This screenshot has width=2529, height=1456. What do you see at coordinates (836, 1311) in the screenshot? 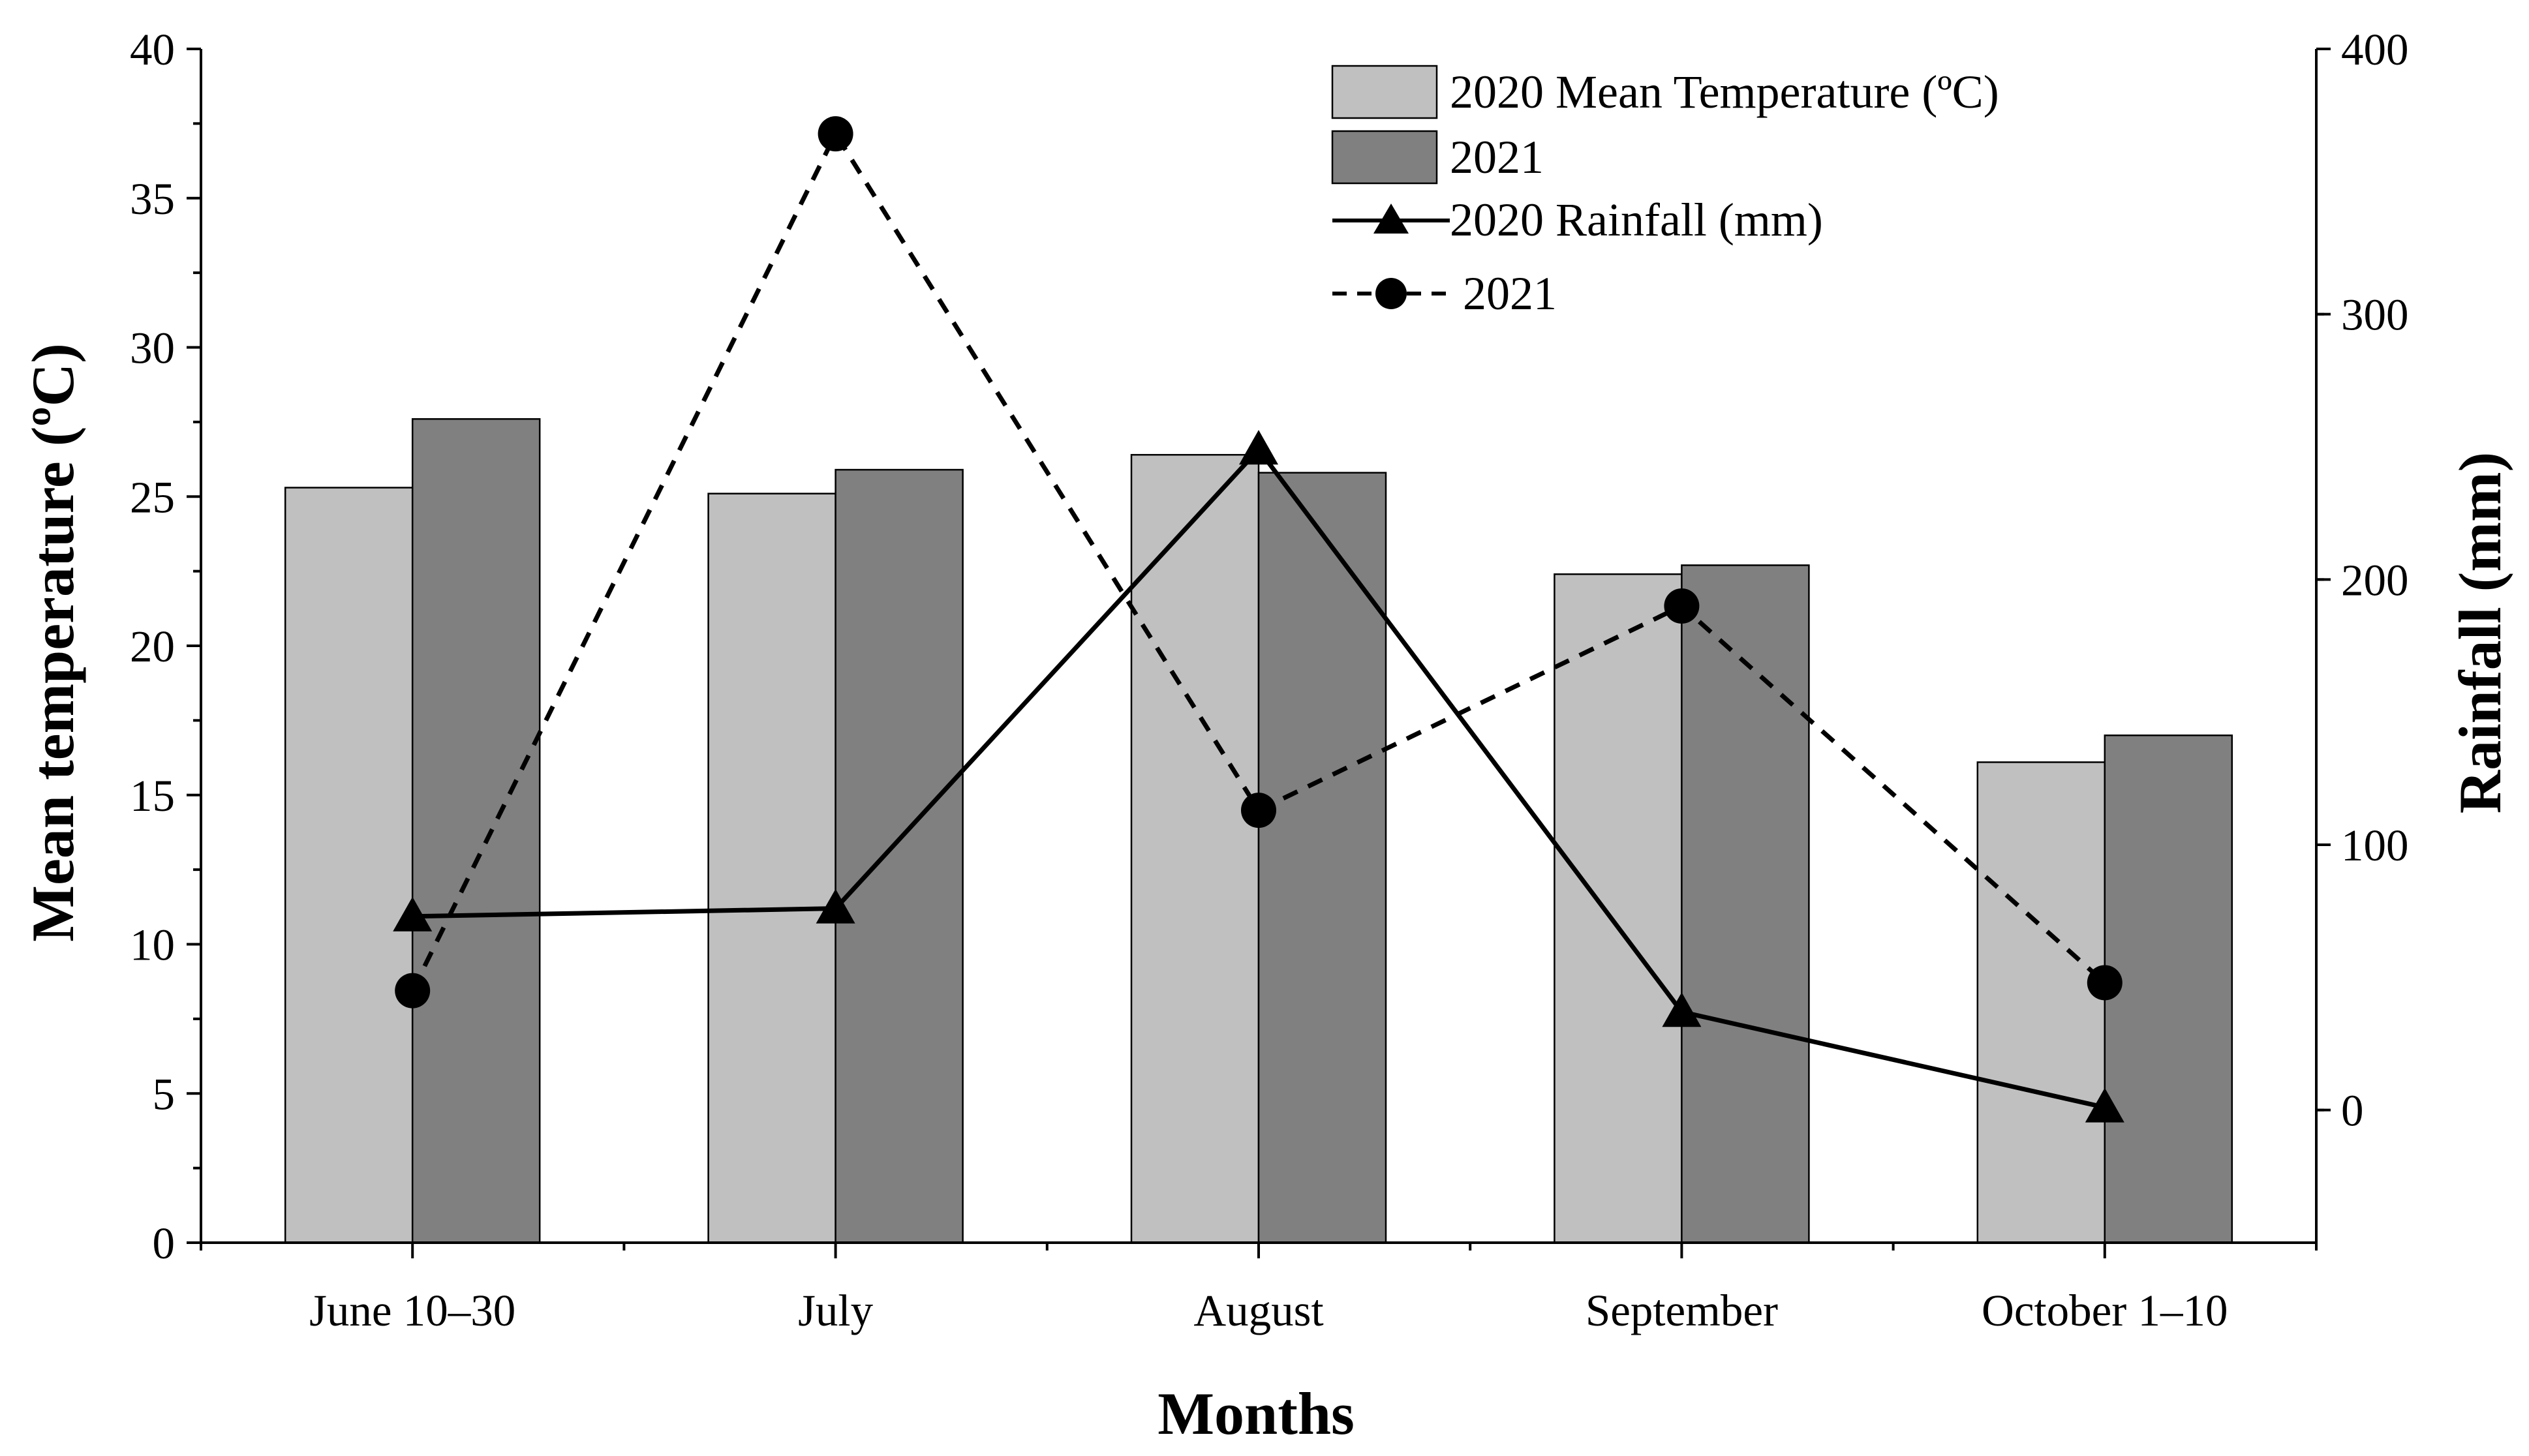
I see `x-tick-label-1: July` at bounding box center [836, 1311].